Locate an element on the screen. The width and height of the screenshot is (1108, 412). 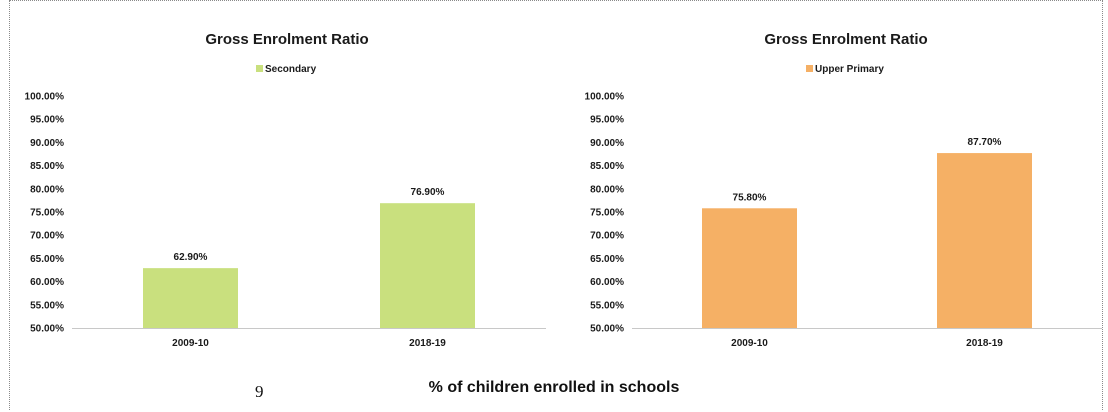
caption: % of children enrolled in schools is located at coordinates (554, 387).